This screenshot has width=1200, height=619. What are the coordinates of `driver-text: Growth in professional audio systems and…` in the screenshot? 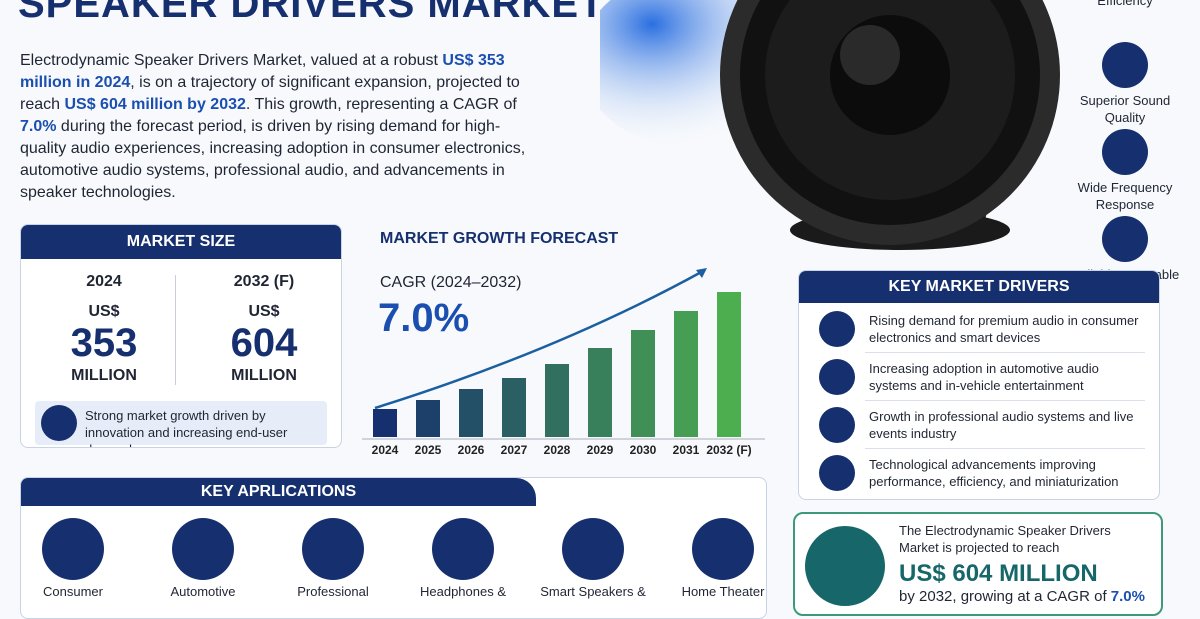 It's located at (1001, 425).